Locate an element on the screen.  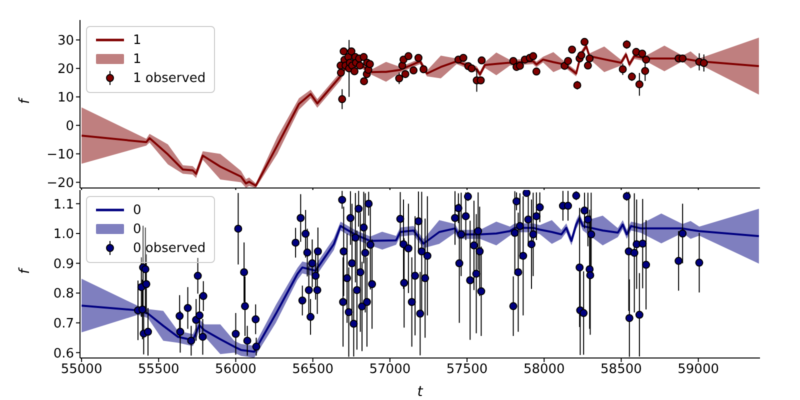
y-tick-label: 0.6 is located at coordinates (63, 354).